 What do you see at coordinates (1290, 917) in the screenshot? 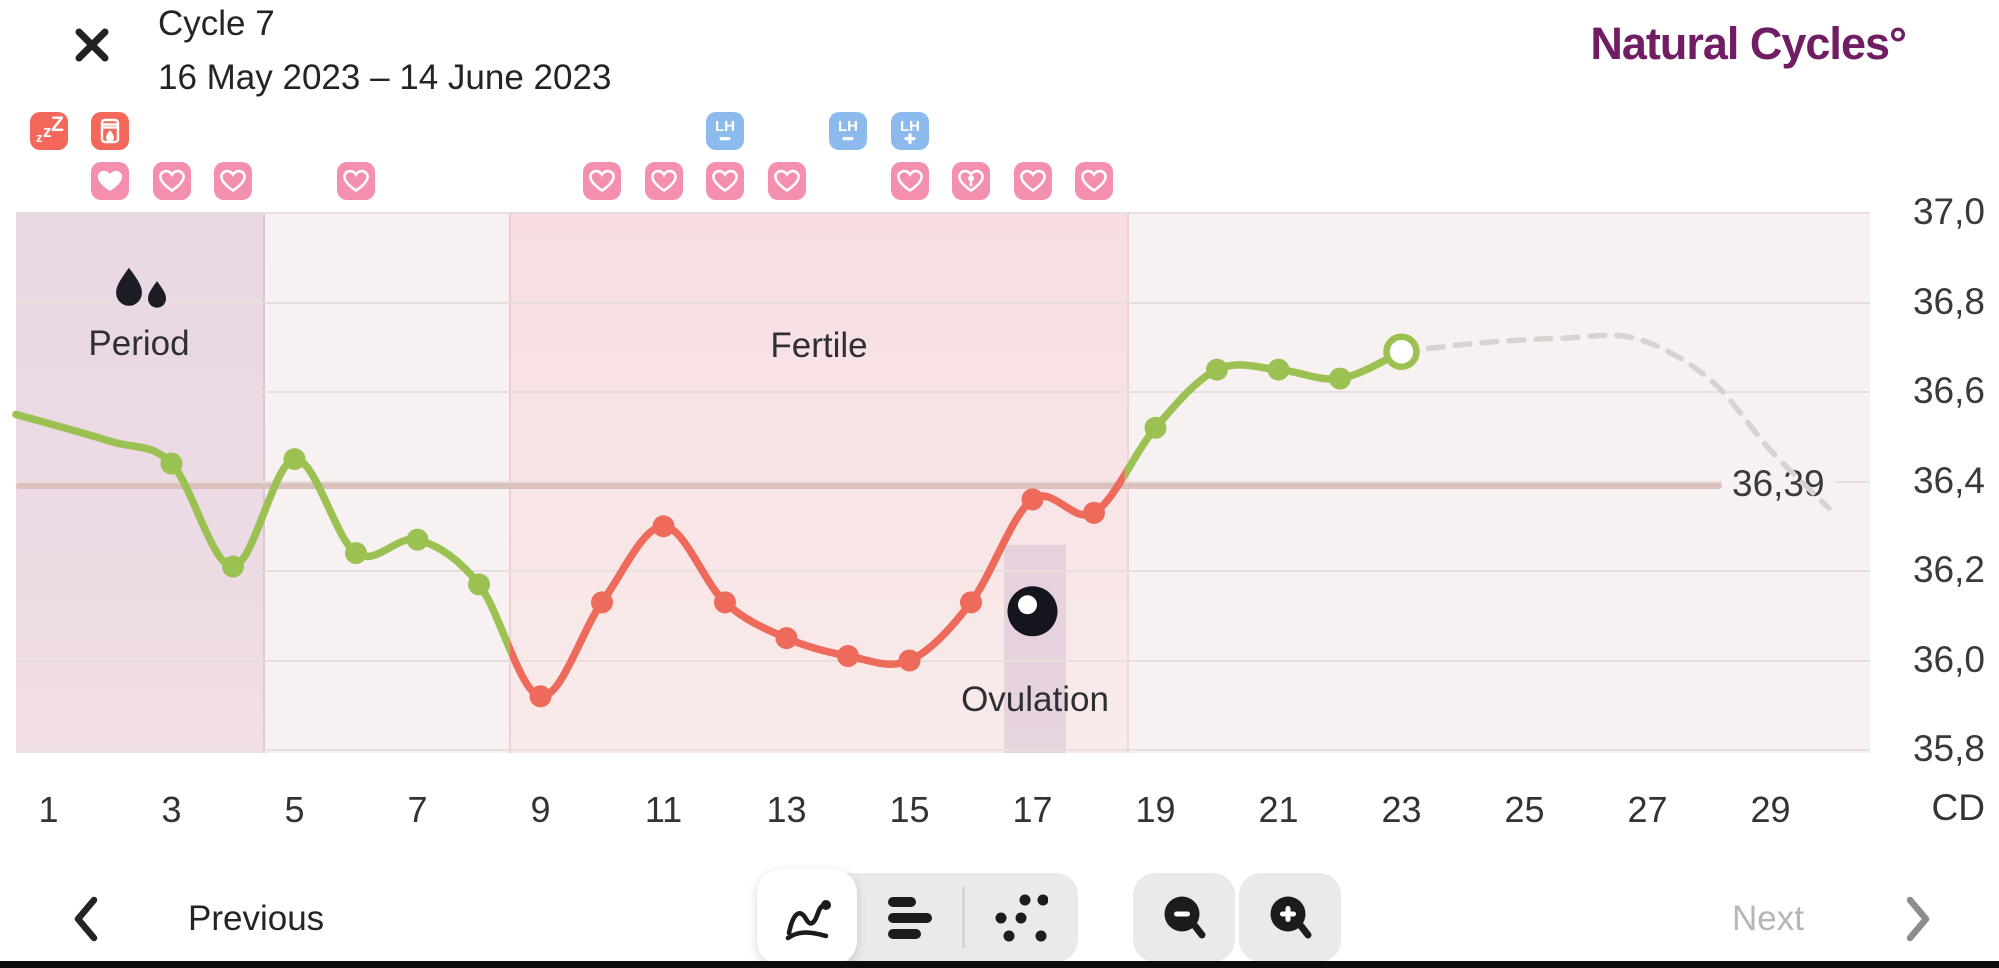
I see `zoom-in-icon` at bounding box center [1290, 917].